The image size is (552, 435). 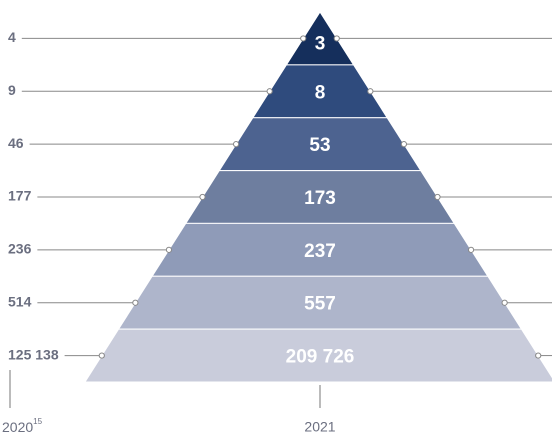 I want to click on series-name: 202015, so click(x=22, y=426).